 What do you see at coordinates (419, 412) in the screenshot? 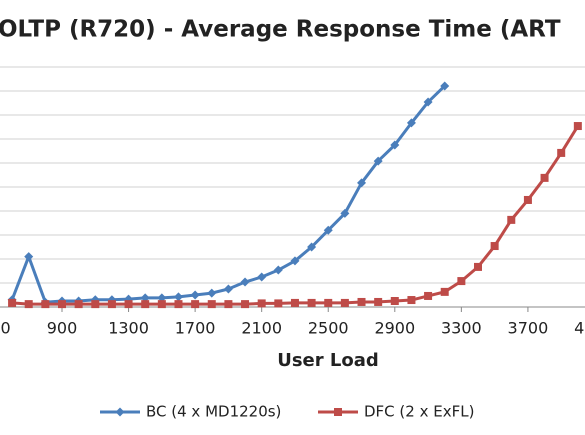
I see `legend-label: DFC (2 x ExFL)` at bounding box center [419, 412].